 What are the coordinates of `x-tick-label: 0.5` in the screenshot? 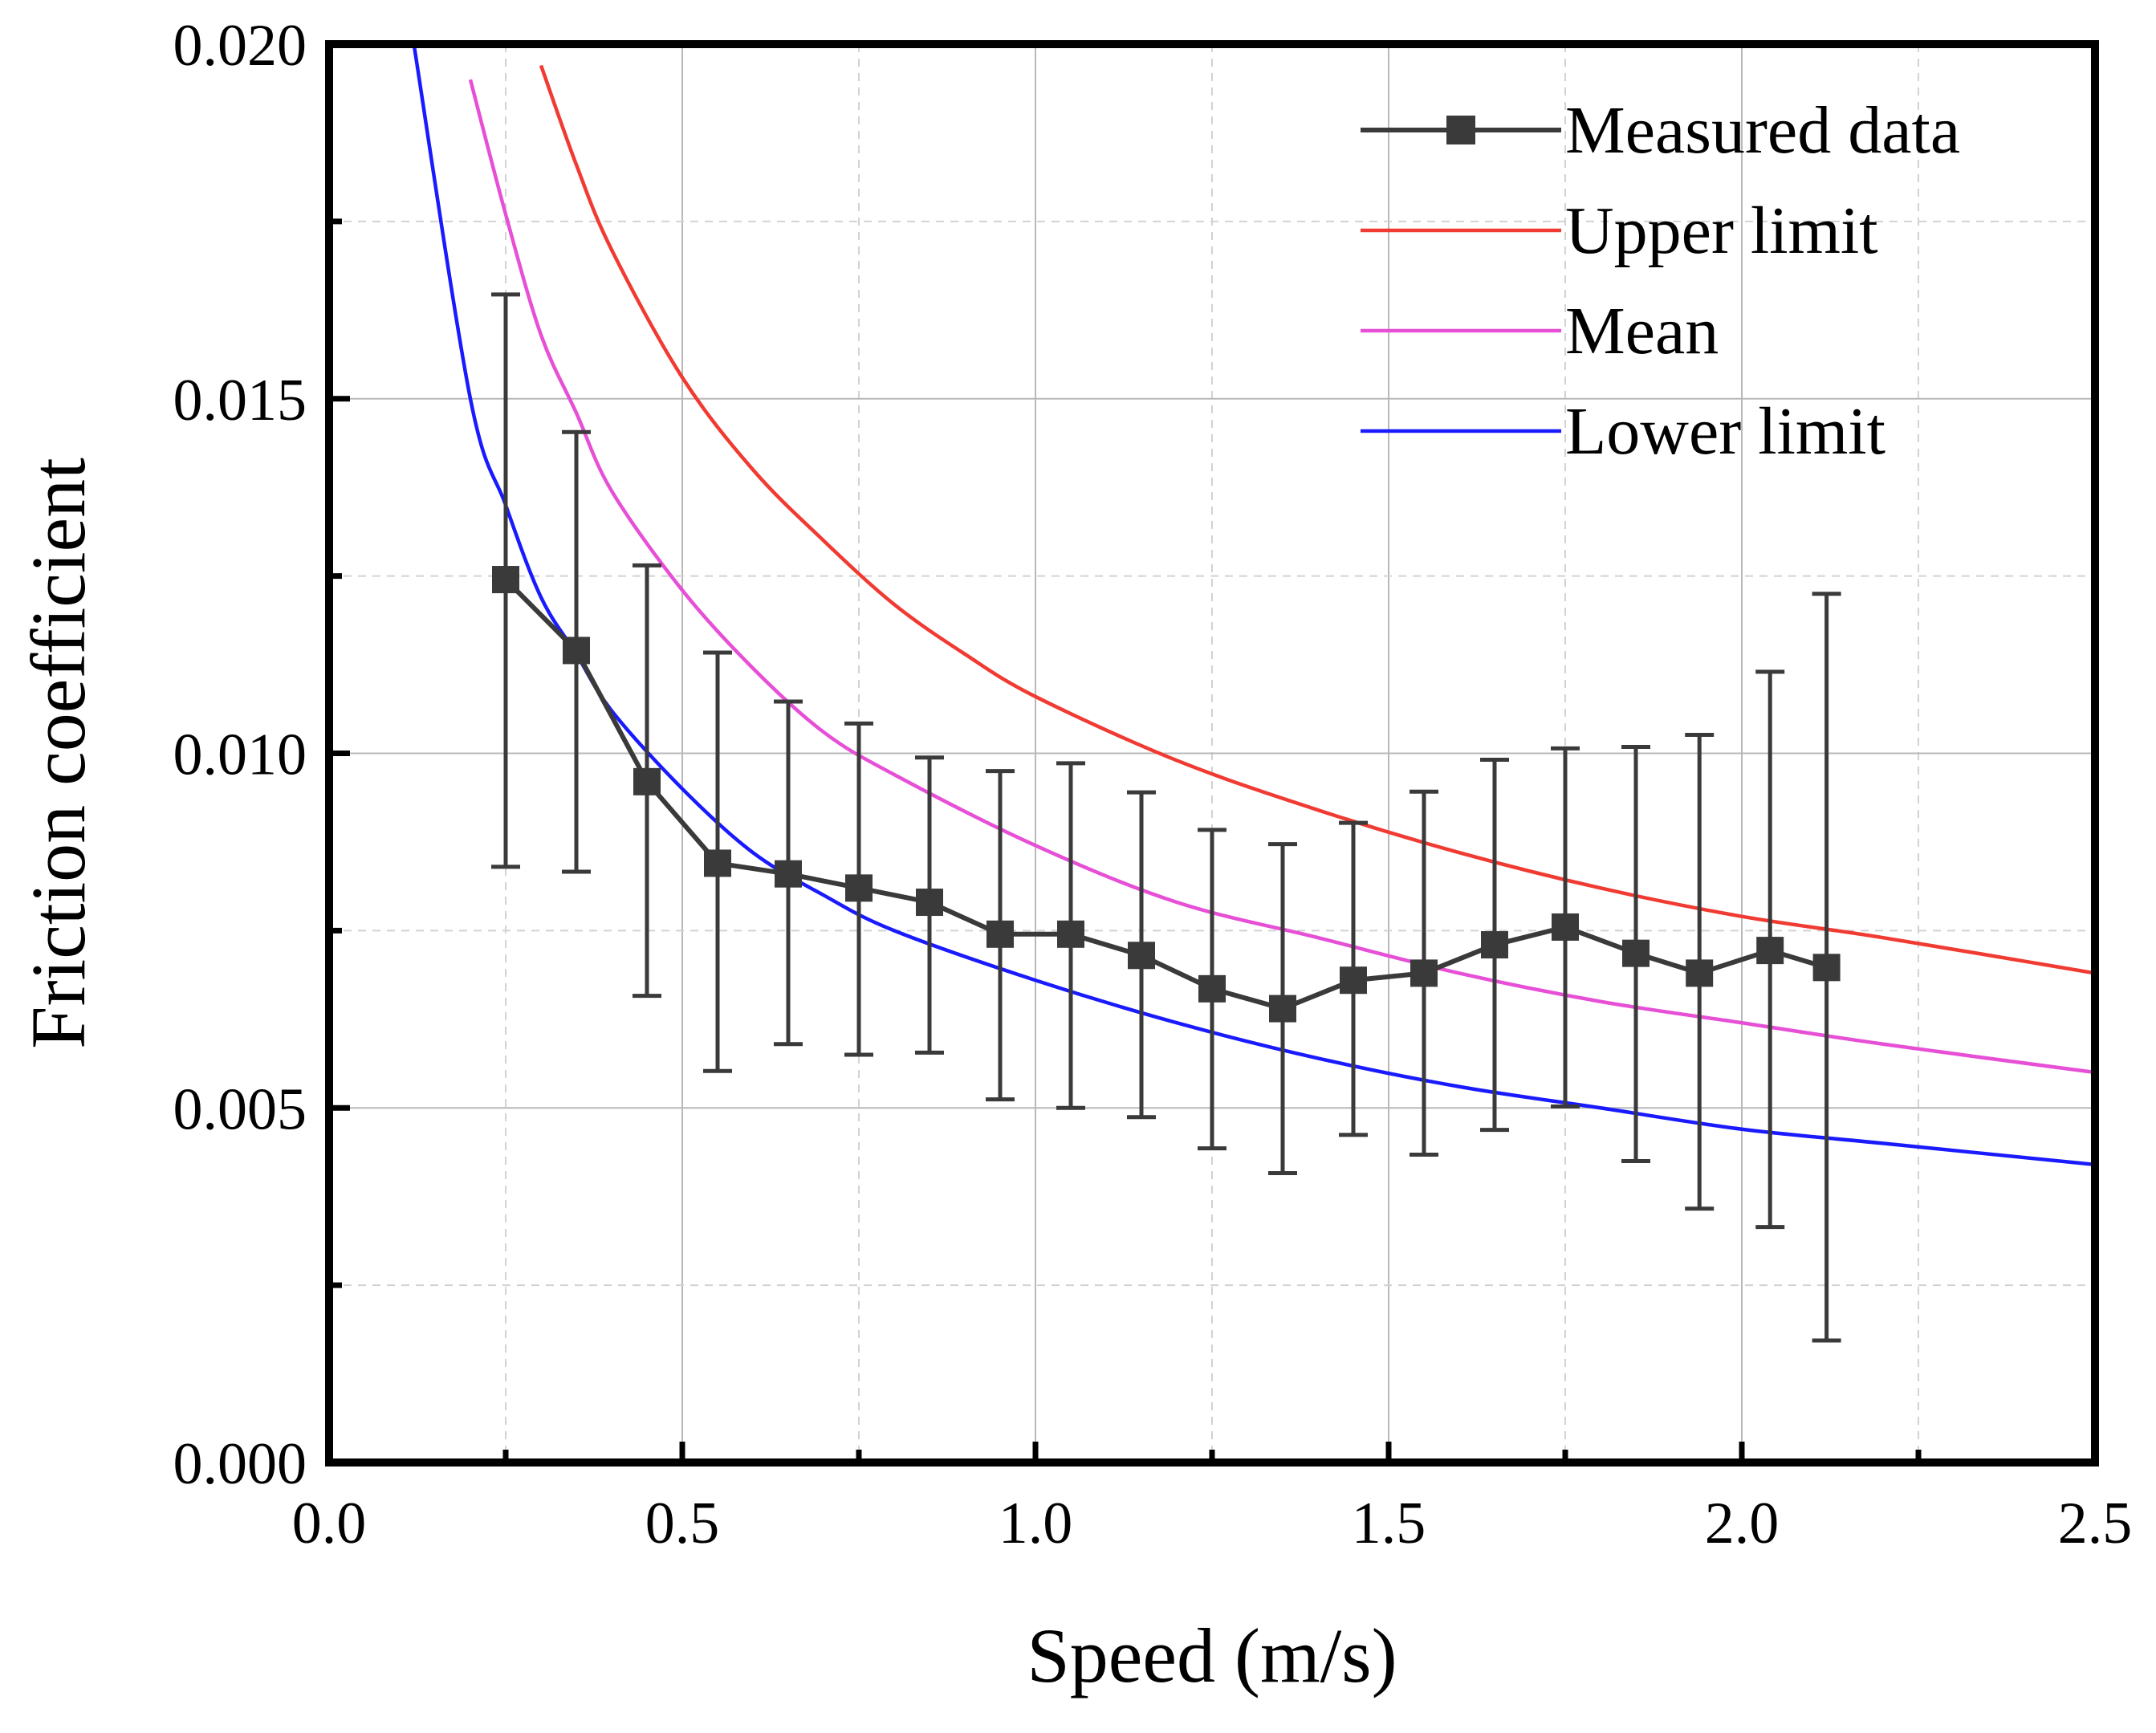 It's located at (682, 1523).